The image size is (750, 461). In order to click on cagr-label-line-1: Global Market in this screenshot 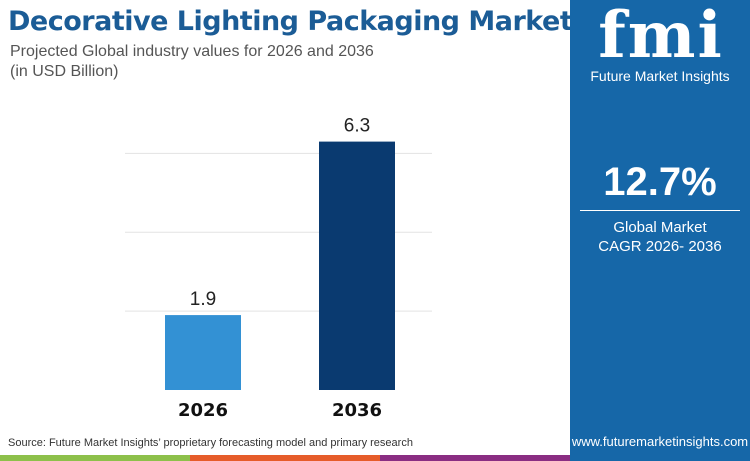, I will do `click(660, 227)`.